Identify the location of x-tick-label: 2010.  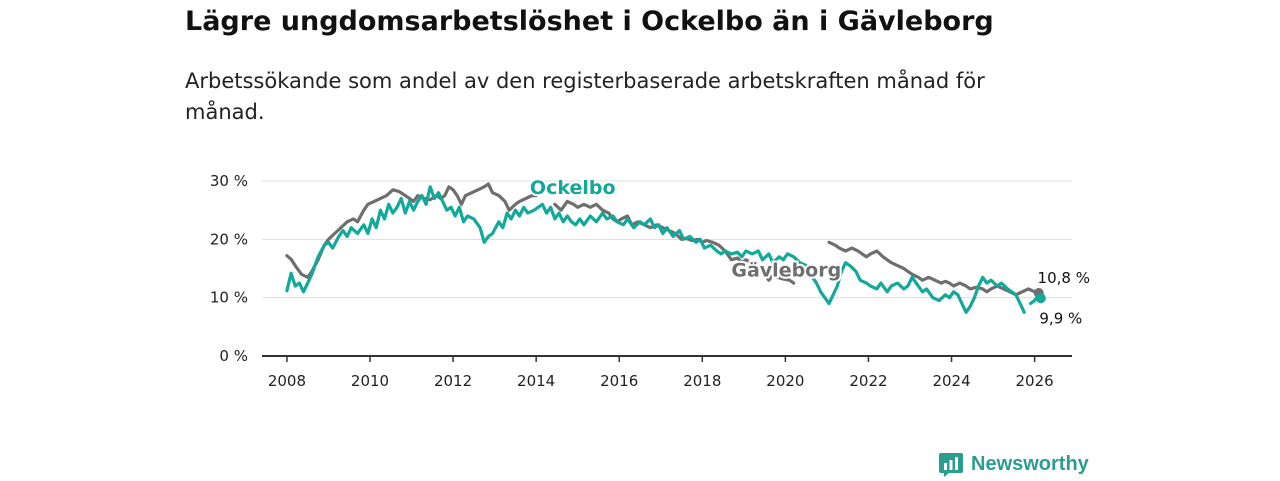
(370, 381).